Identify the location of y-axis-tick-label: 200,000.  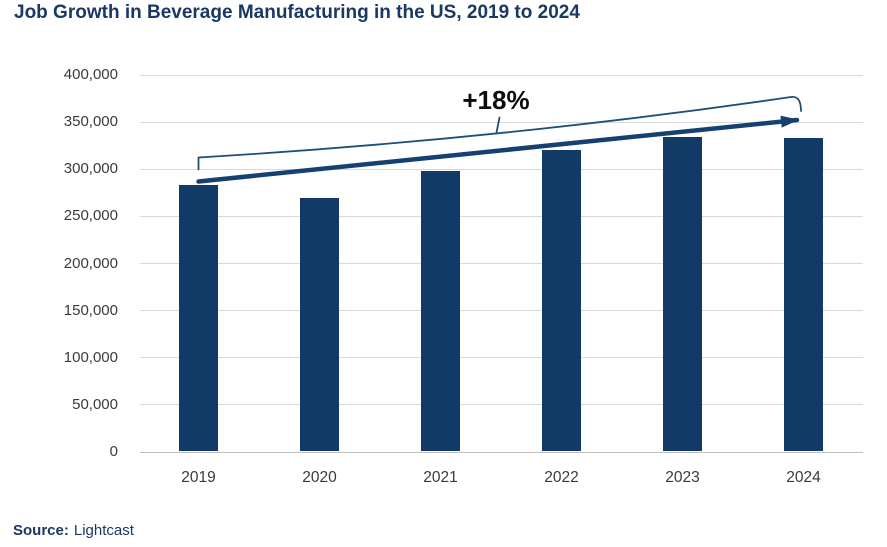
(90, 263).